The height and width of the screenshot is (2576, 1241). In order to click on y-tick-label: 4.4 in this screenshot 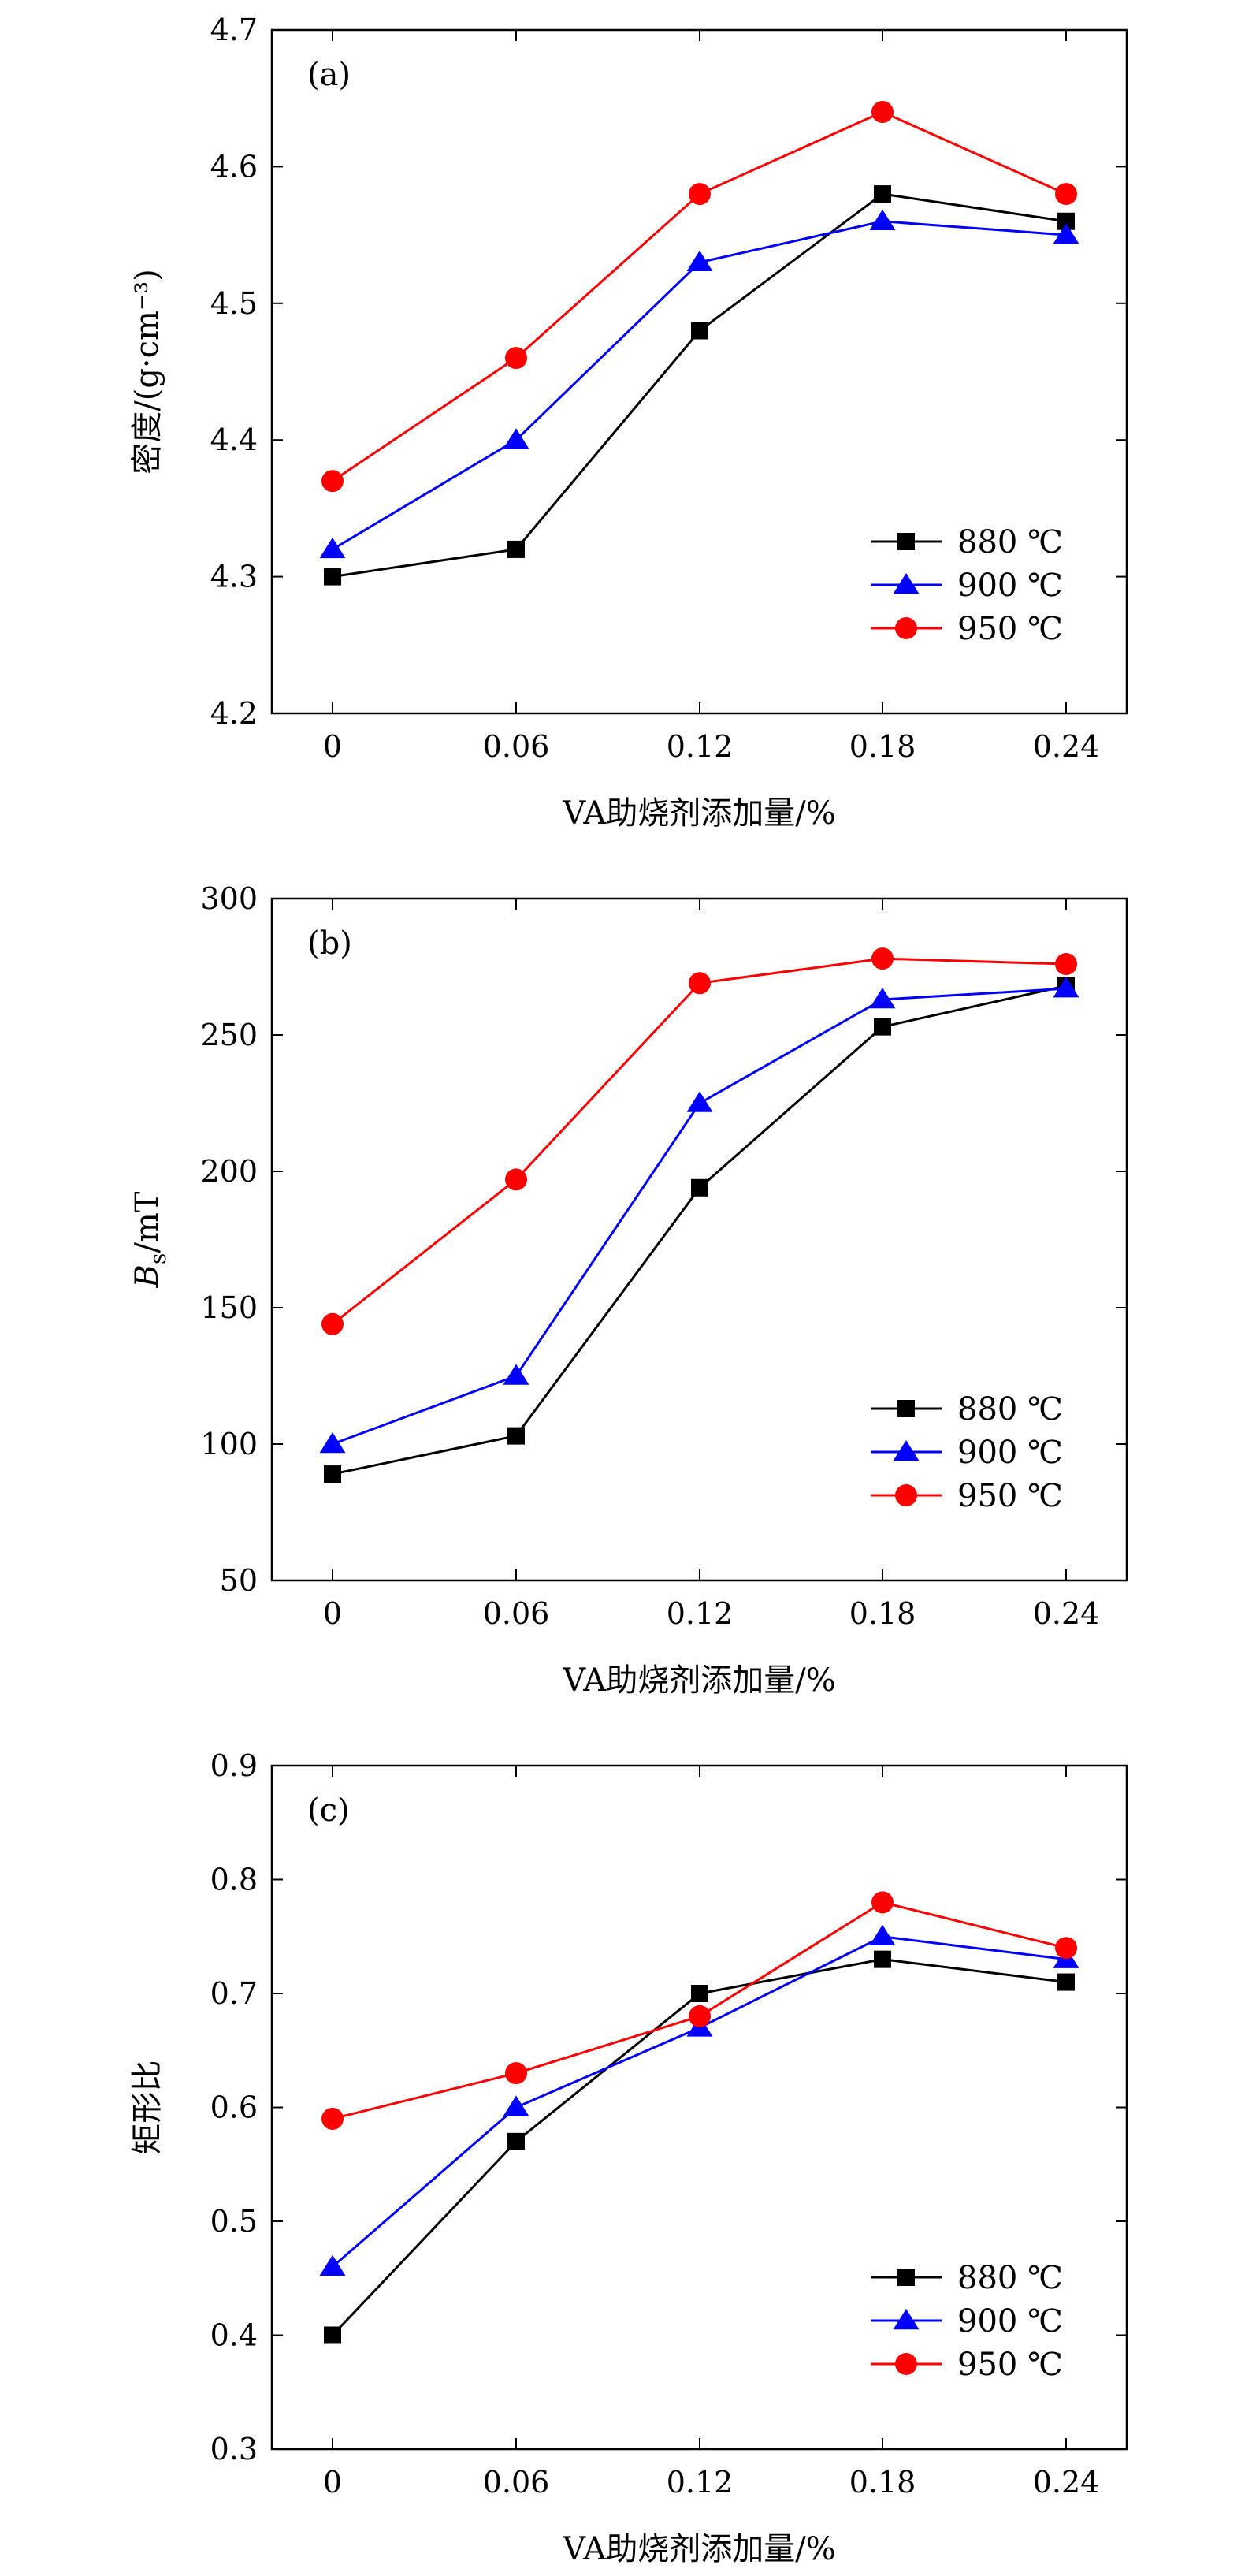, I will do `click(234, 440)`.